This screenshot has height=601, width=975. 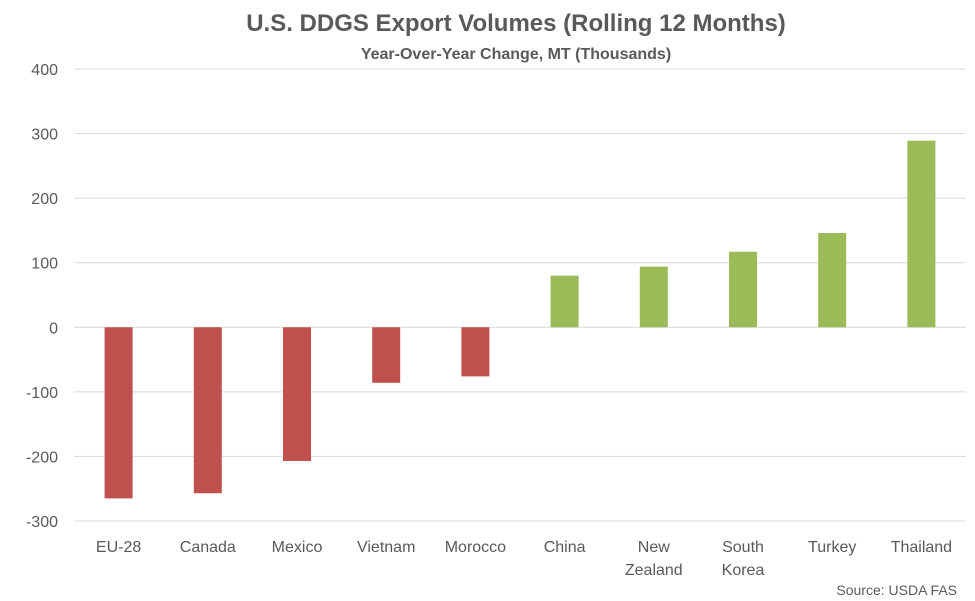 I want to click on y-tick-label: -200, so click(x=42, y=457).